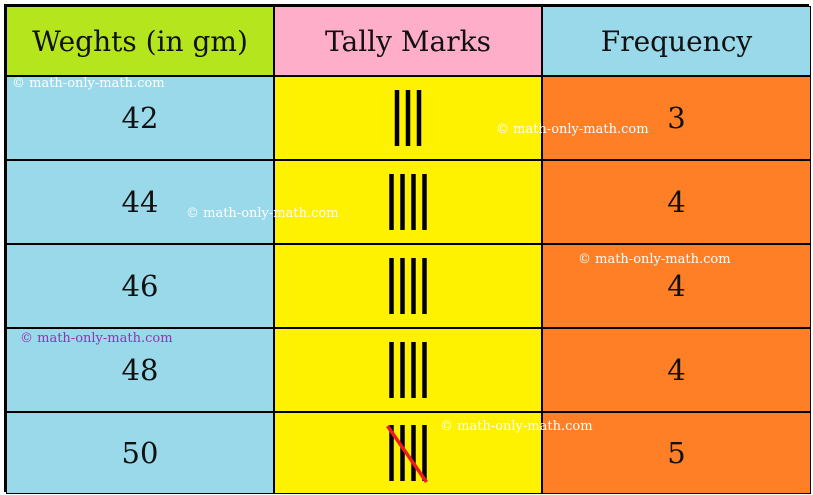 The image size is (813, 495). I want to click on header-weights: Weghts (in gm), so click(140, 41).